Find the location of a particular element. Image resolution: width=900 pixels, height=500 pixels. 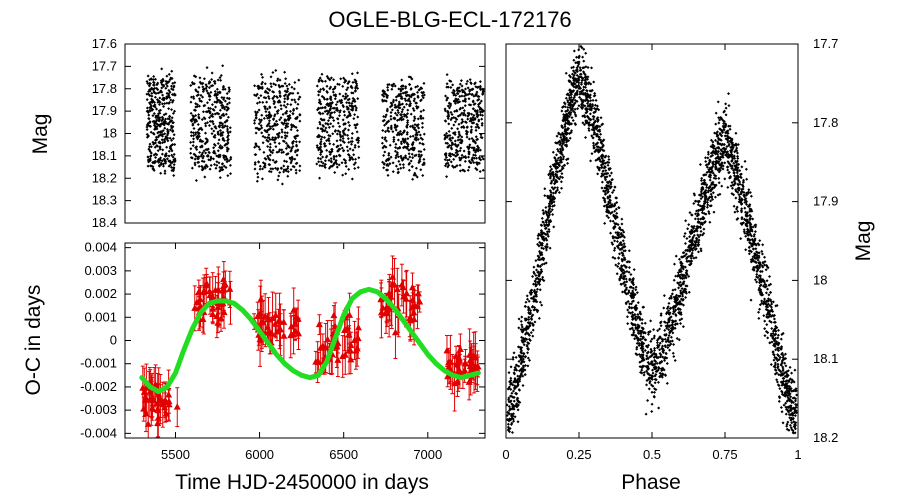

oc-xtick-label: 5500 is located at coordinates (175, 454).